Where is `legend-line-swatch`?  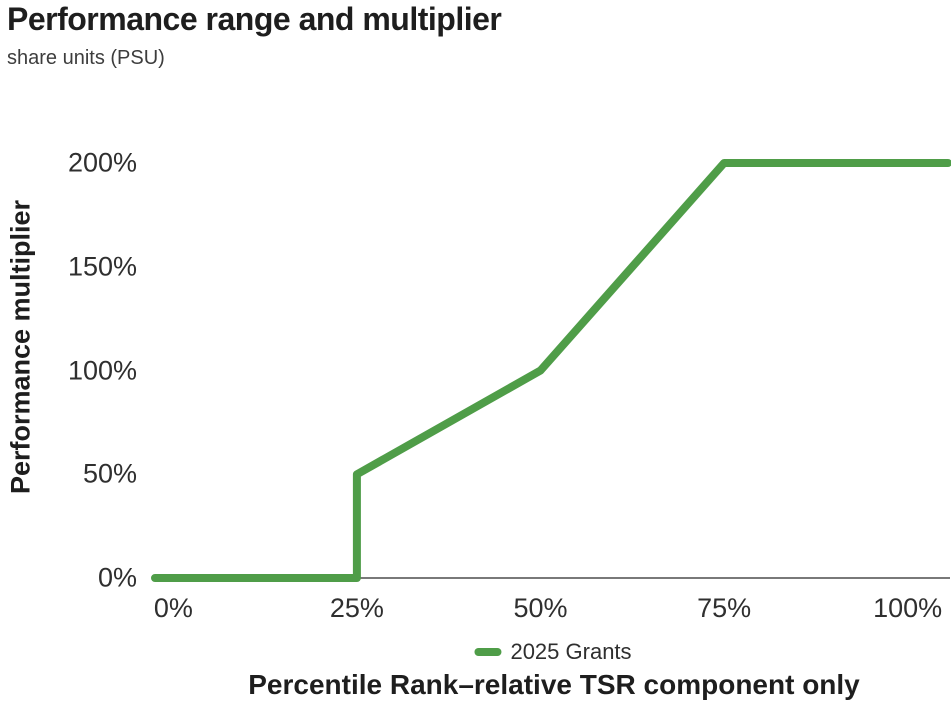
legend-line-swatch is located at coordinates (488, 652).